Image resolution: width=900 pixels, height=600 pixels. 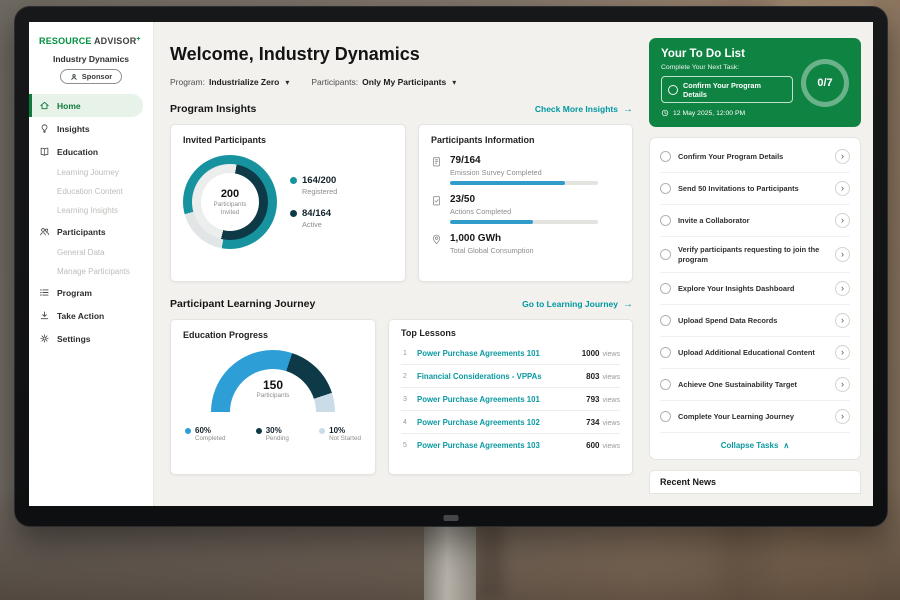 I want to click on task-row: Confirm Your Program Details ›, so click(x=755, y=157).